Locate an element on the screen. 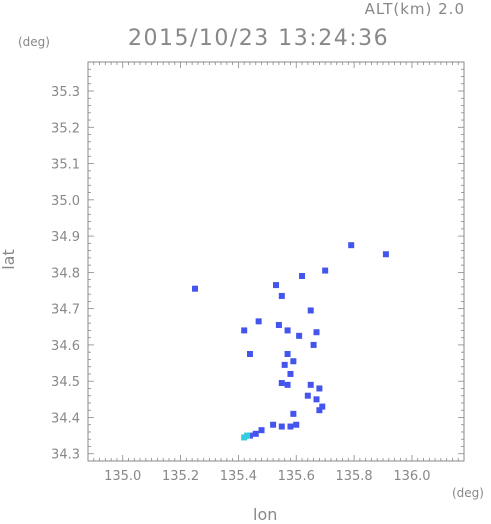 The height and width of the screenshot is (524, 491). y-tick-label: 34.8 is located at coordinates (65, 273).